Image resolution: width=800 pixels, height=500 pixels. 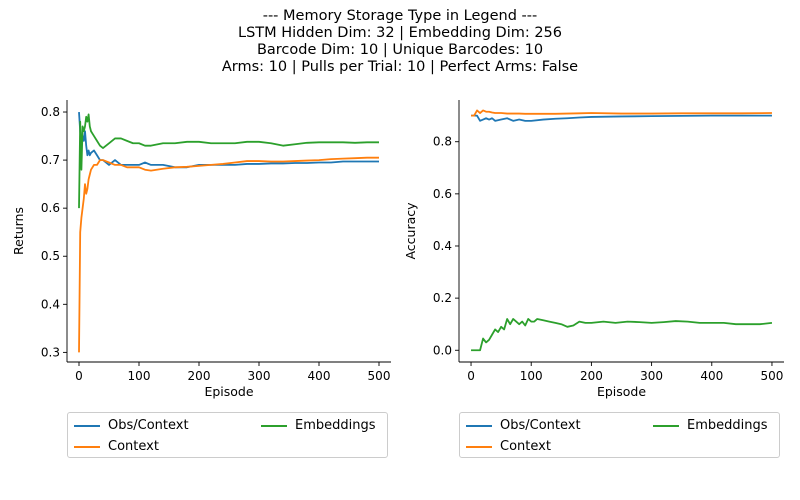 I want to click on accuracy-legend: Obs/Context Context Embeddings, so click(x=619, y=435).